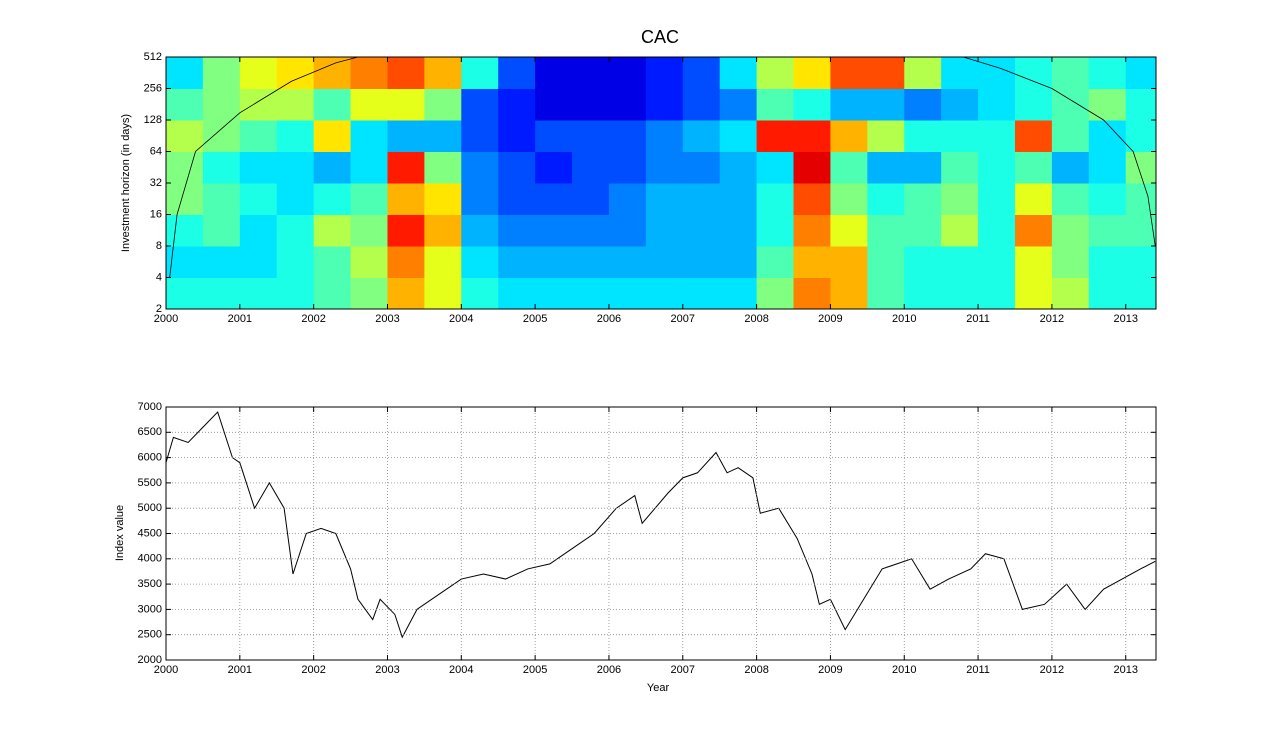  I want to click on y-axis-label: Investment horizon (in days), so click(126, 183).